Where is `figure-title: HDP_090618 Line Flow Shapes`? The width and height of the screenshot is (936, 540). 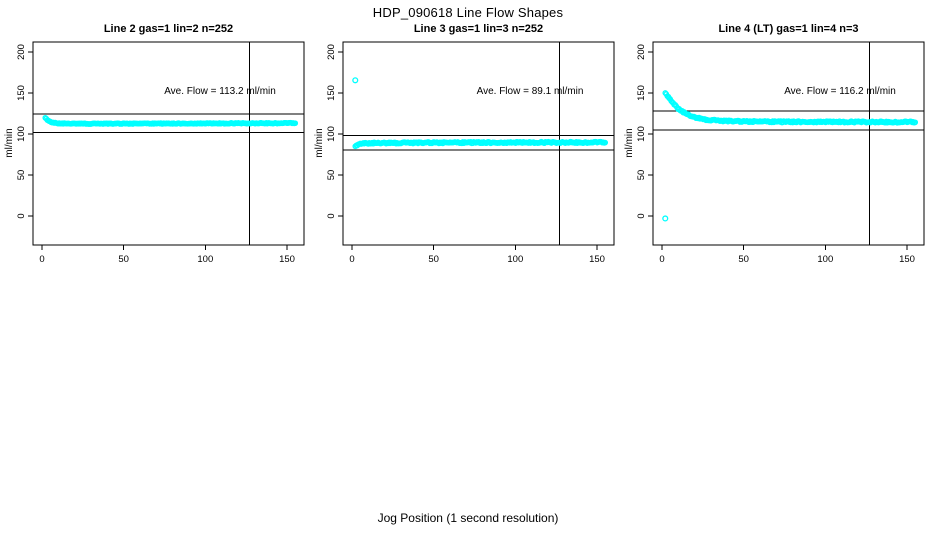 figure-title: HDP_090618 Line Flow Shapes is located at coordinates (468, 12).